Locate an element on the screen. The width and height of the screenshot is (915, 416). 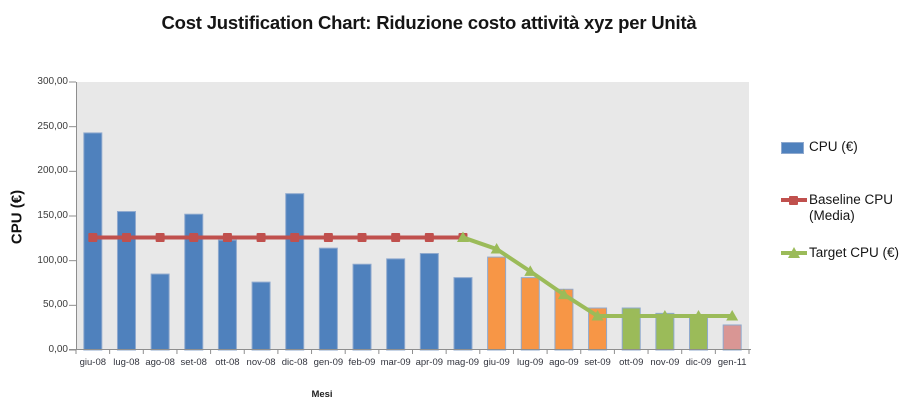
x-axis-title: Mesi is located at coordinates (322, 394).